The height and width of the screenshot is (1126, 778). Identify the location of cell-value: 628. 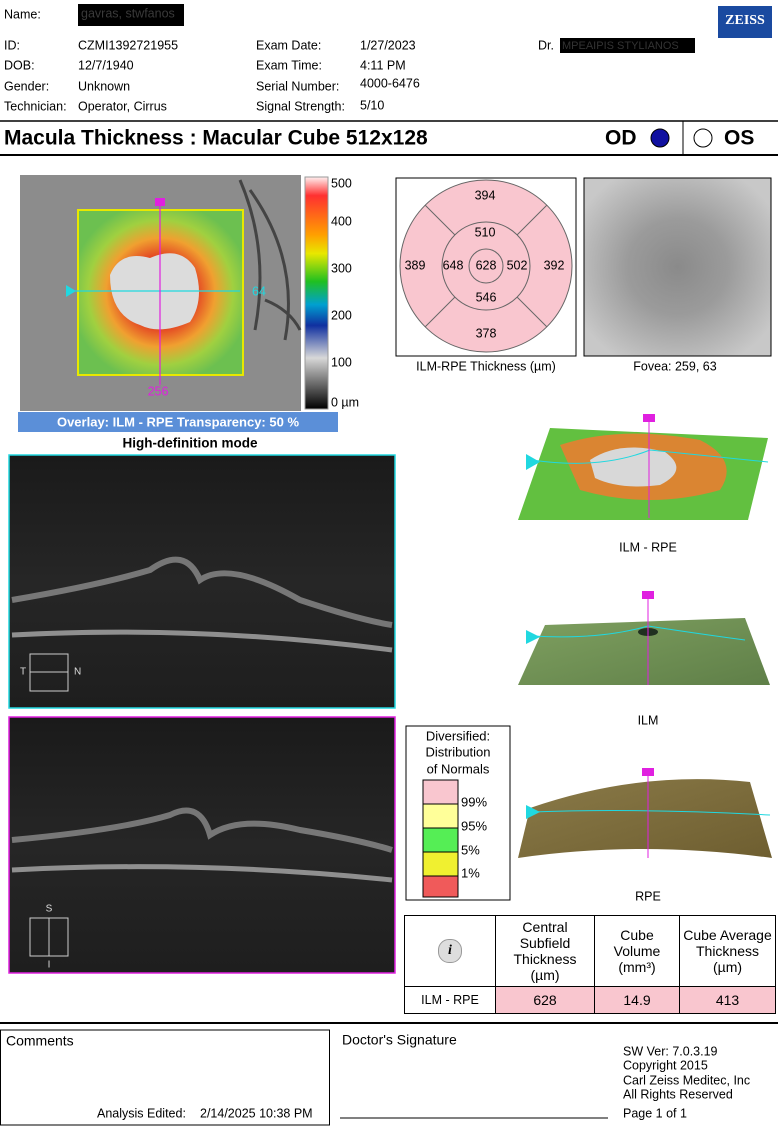
(545, 1000).